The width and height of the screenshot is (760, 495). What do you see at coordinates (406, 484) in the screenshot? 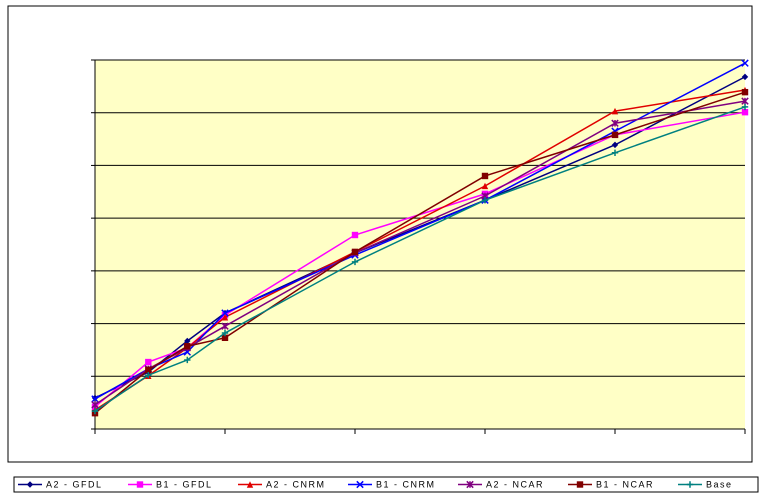
I see `legend-label: B1 - CNRM` at bounding box center [406, 484].